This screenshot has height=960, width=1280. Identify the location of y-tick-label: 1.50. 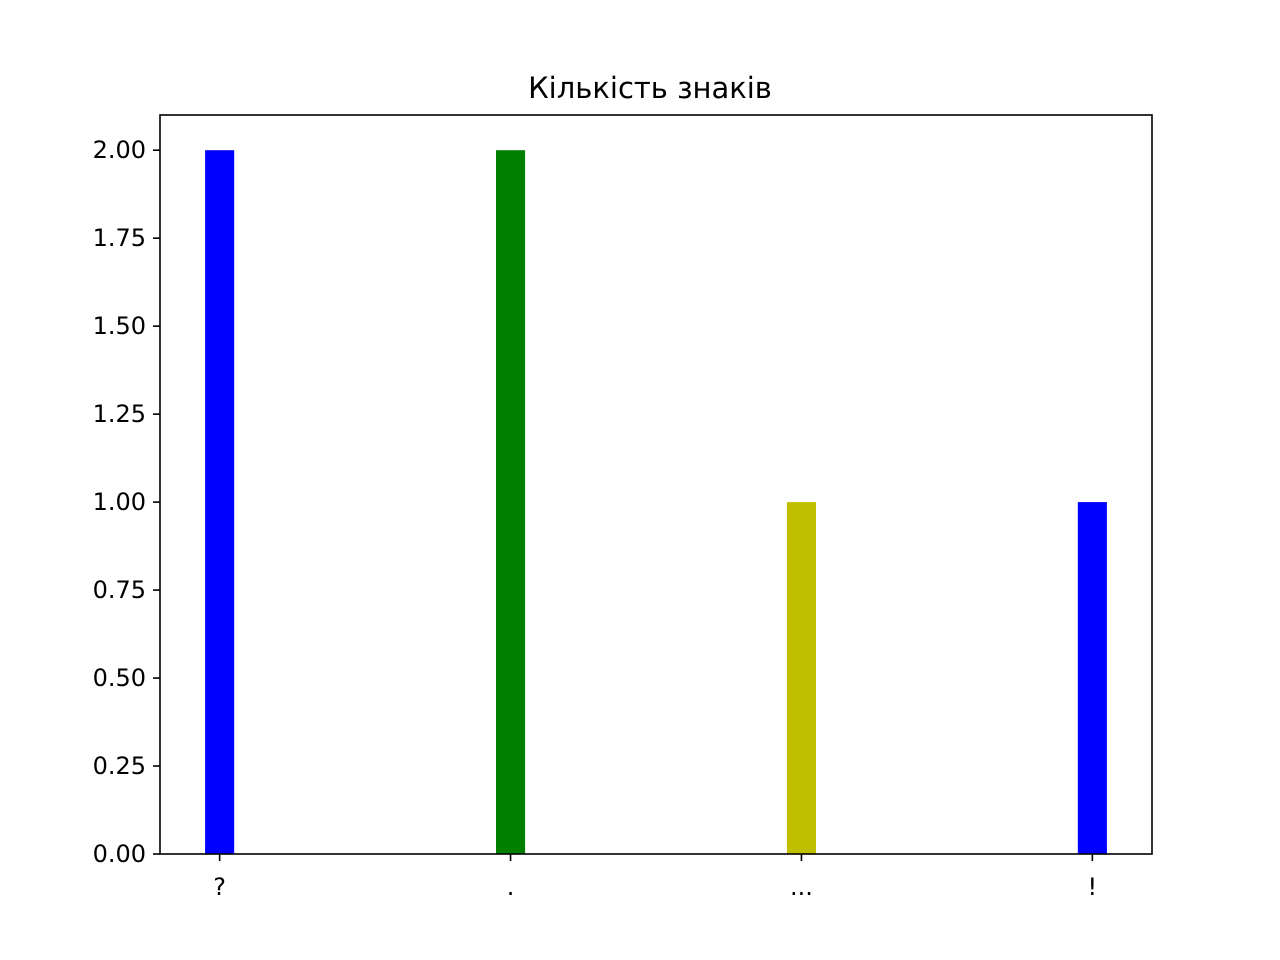
(119, 326).